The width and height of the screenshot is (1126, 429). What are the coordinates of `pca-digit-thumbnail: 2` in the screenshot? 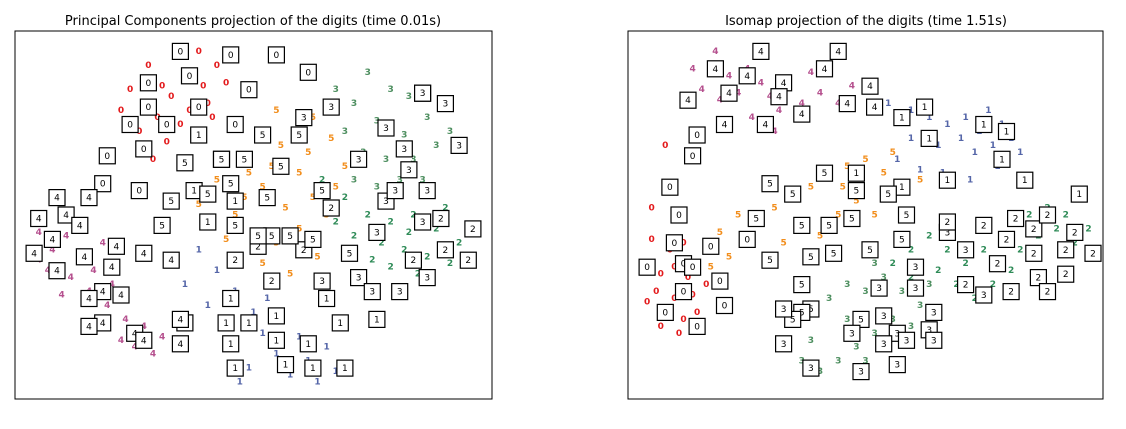 It's located at (473, 229).